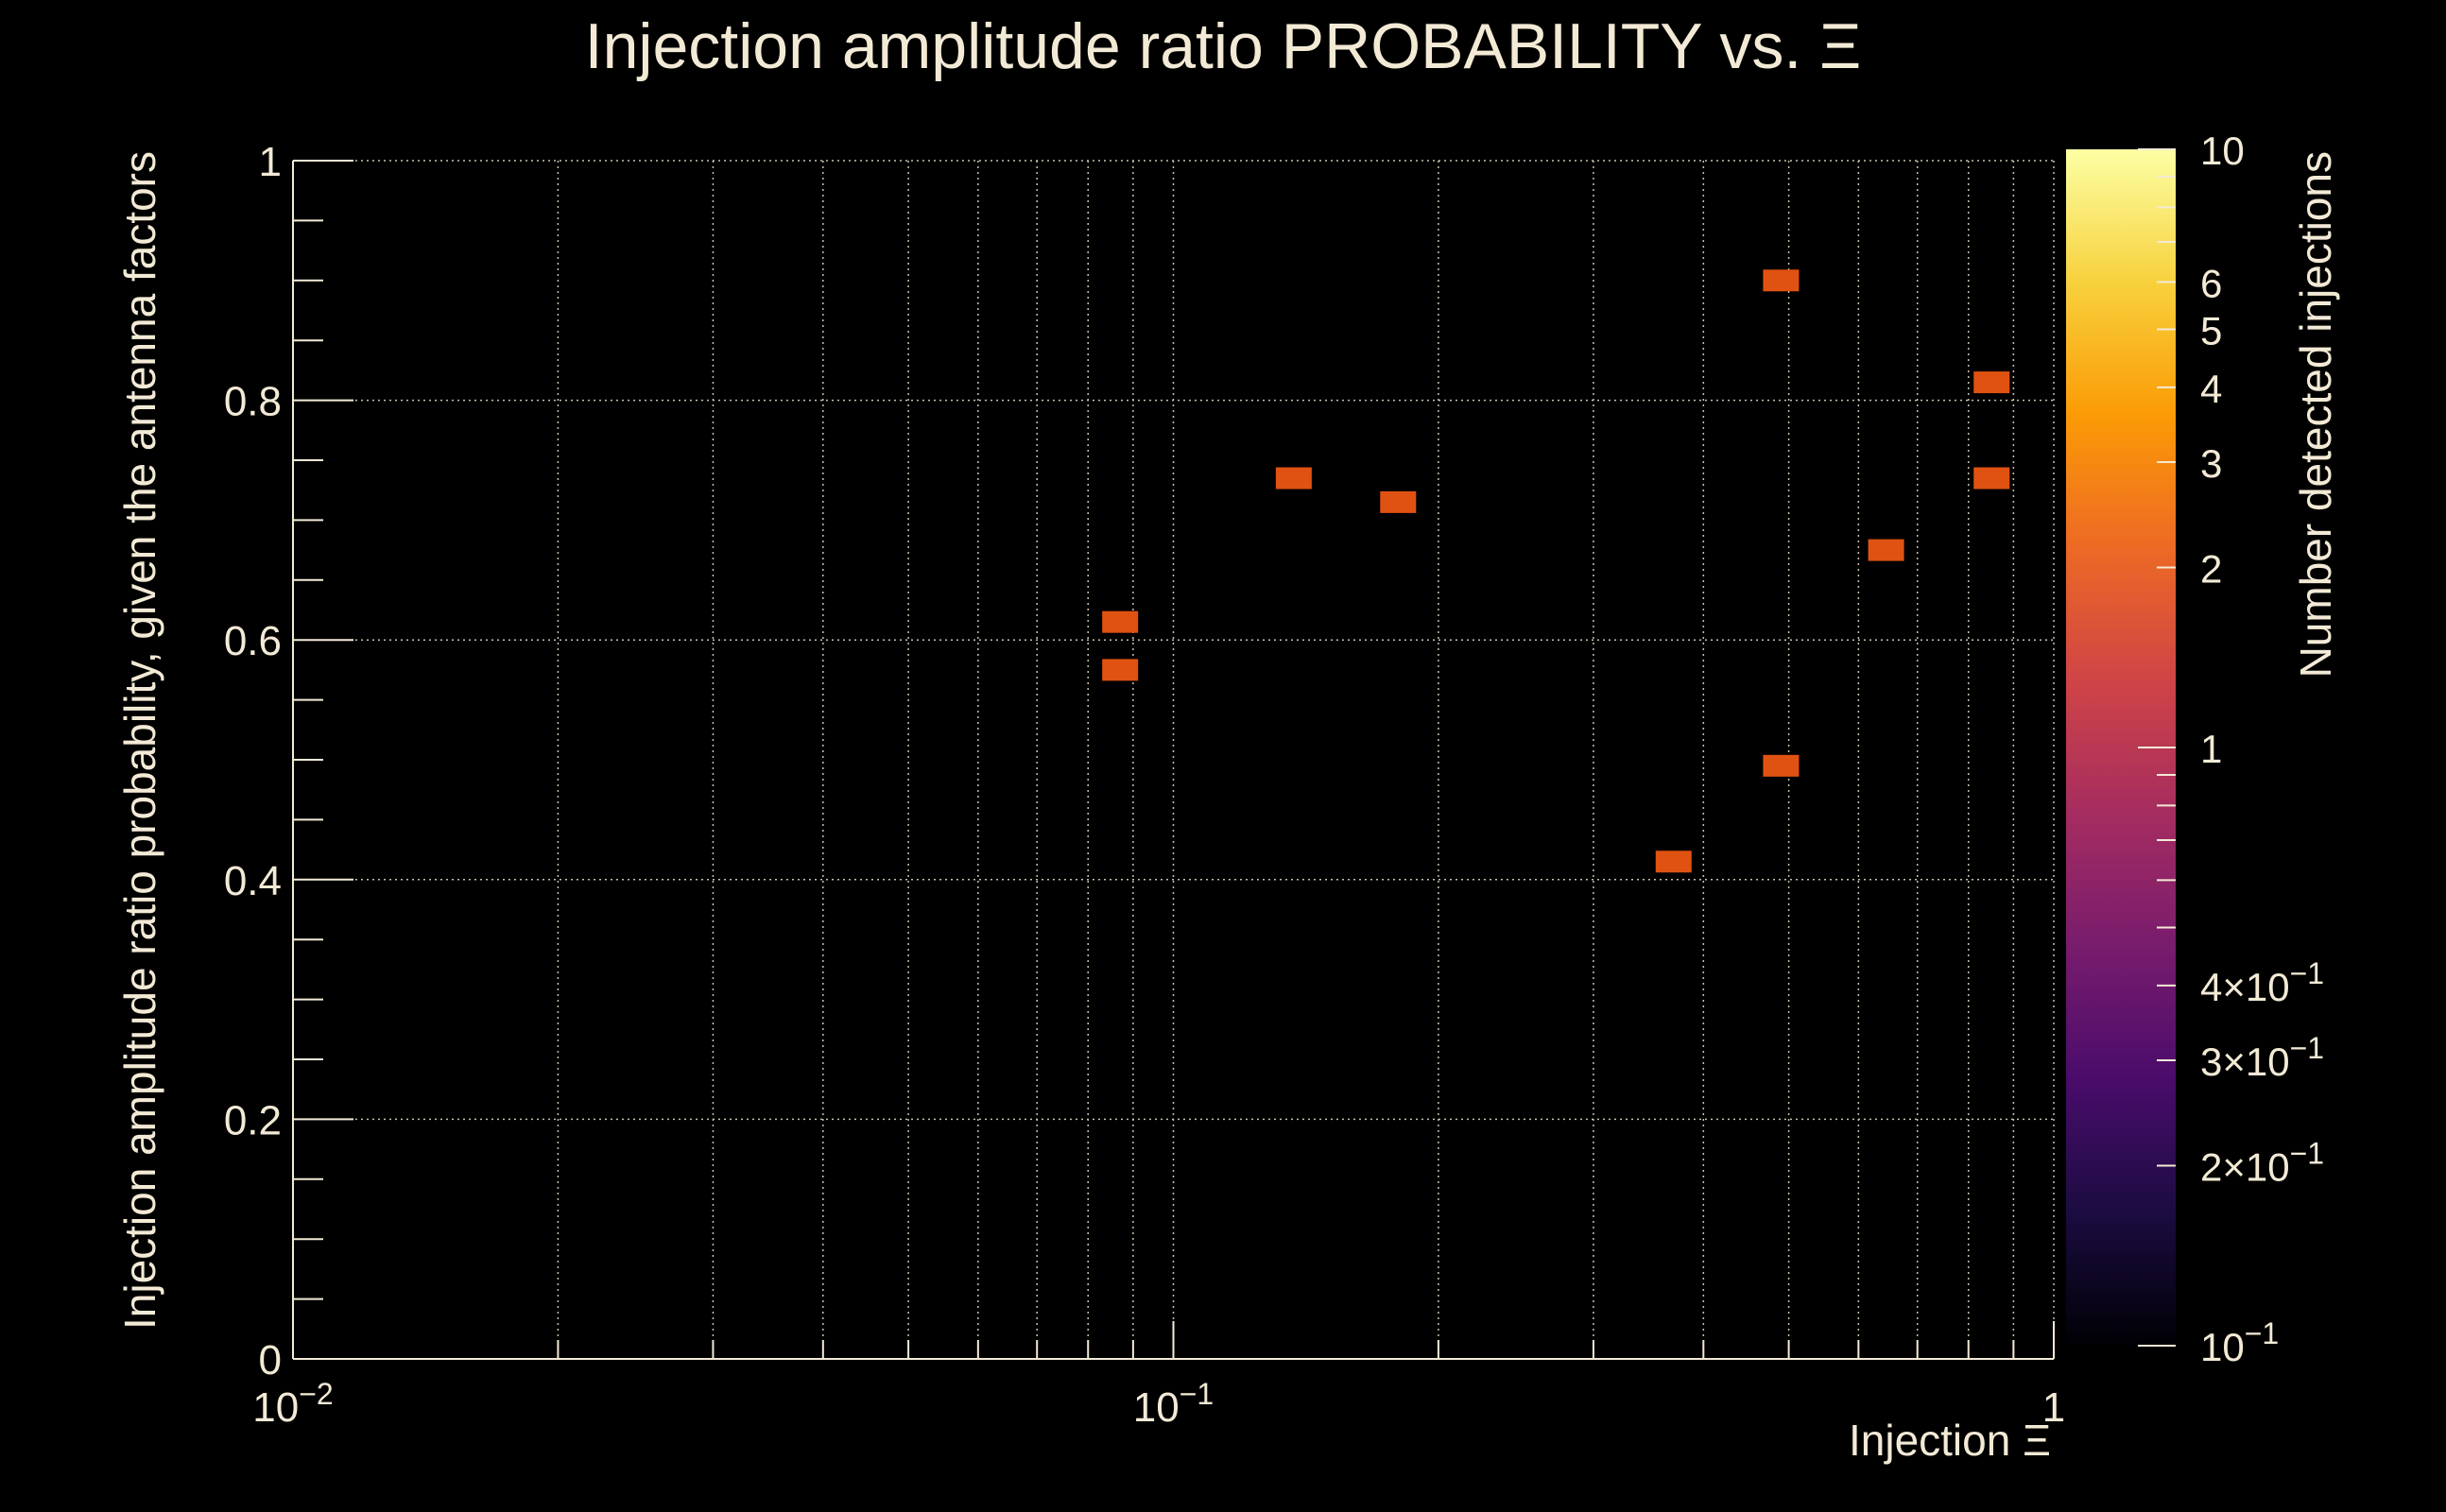  I want to click on y-tick-label: 0.4, so click(253, 881).